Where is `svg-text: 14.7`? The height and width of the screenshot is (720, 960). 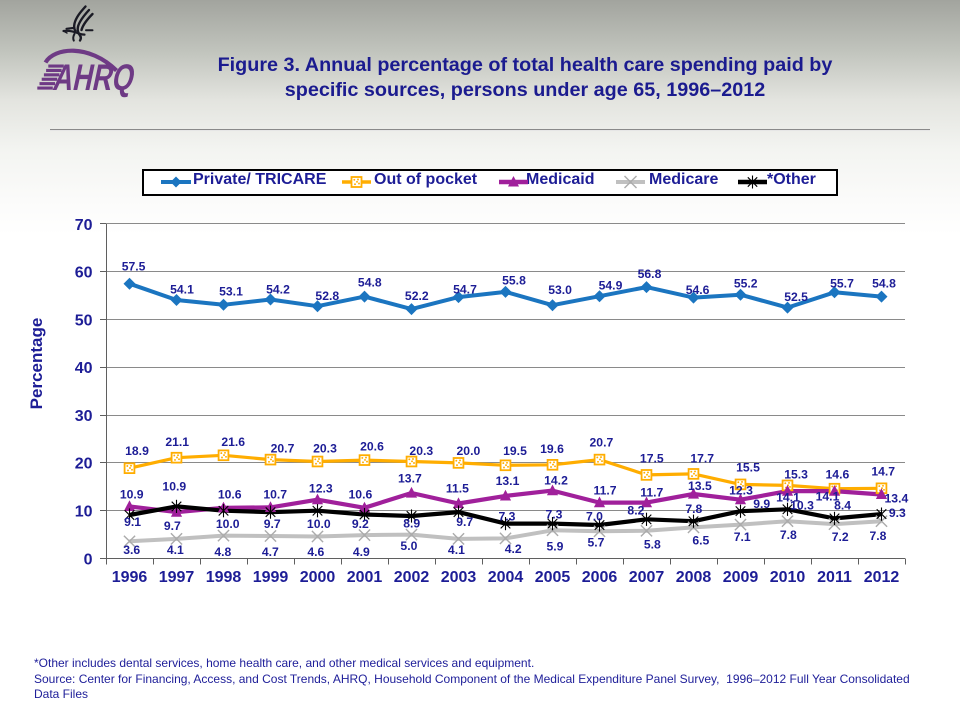
svg-text: 14.7 is located at coordinates (883, 471).